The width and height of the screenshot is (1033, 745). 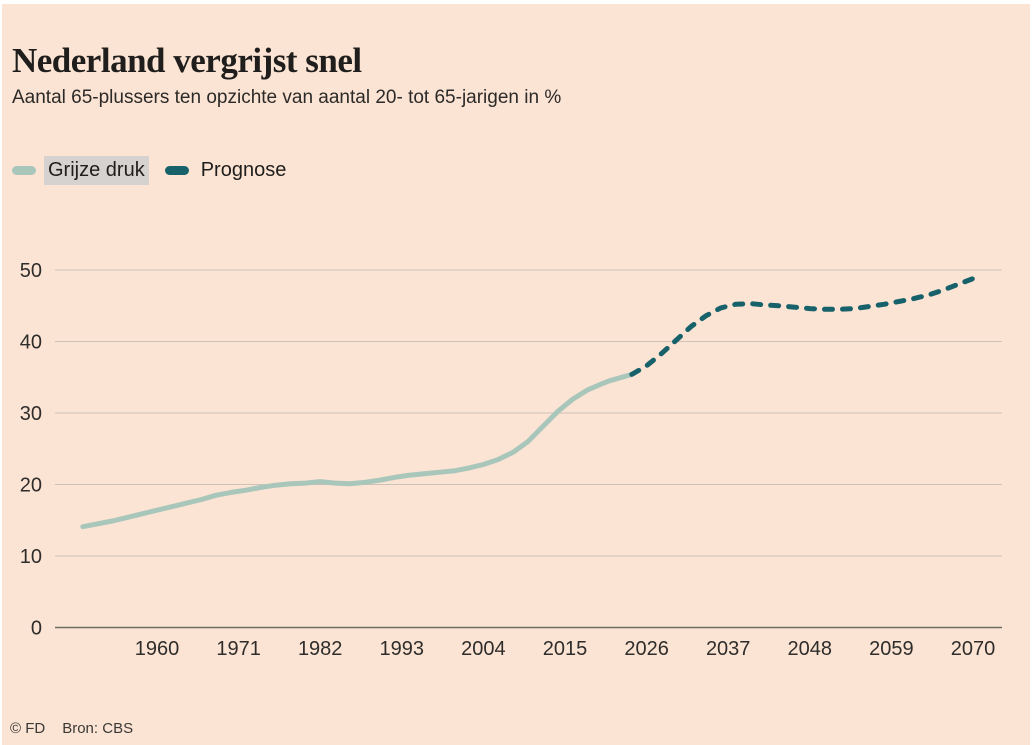 What do you see at coordinates (31, 271) in the screenshot?
I see `y-axis-tick-label: 50` at bounding box center [31, 271].